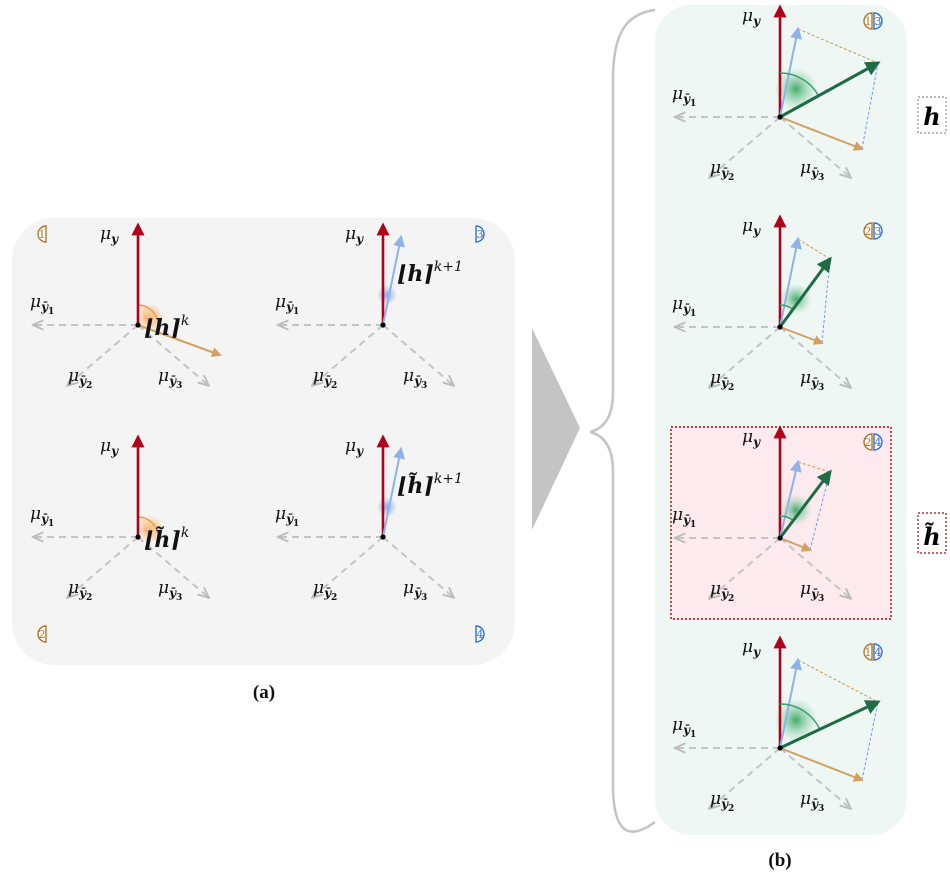  I want to click on badge-3-shape, so click(480, 234).